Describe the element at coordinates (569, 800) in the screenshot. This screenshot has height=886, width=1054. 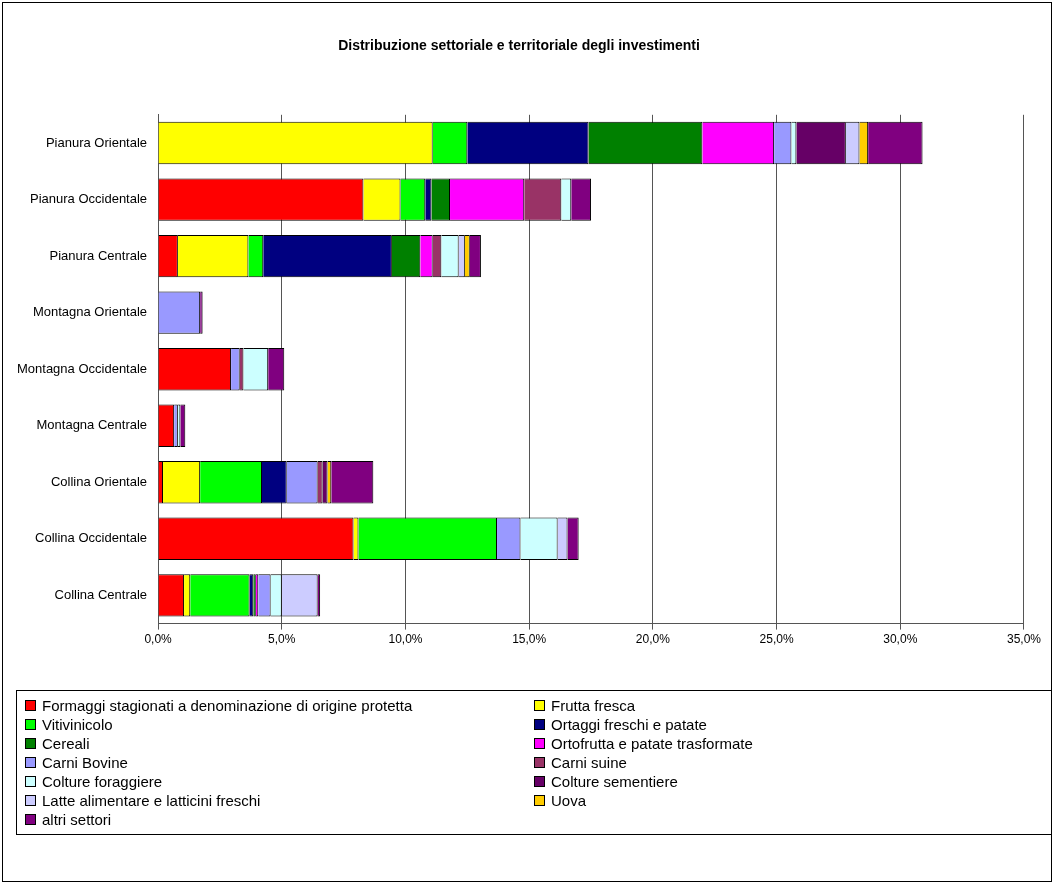
I see `legend-label: Uova` at that location.